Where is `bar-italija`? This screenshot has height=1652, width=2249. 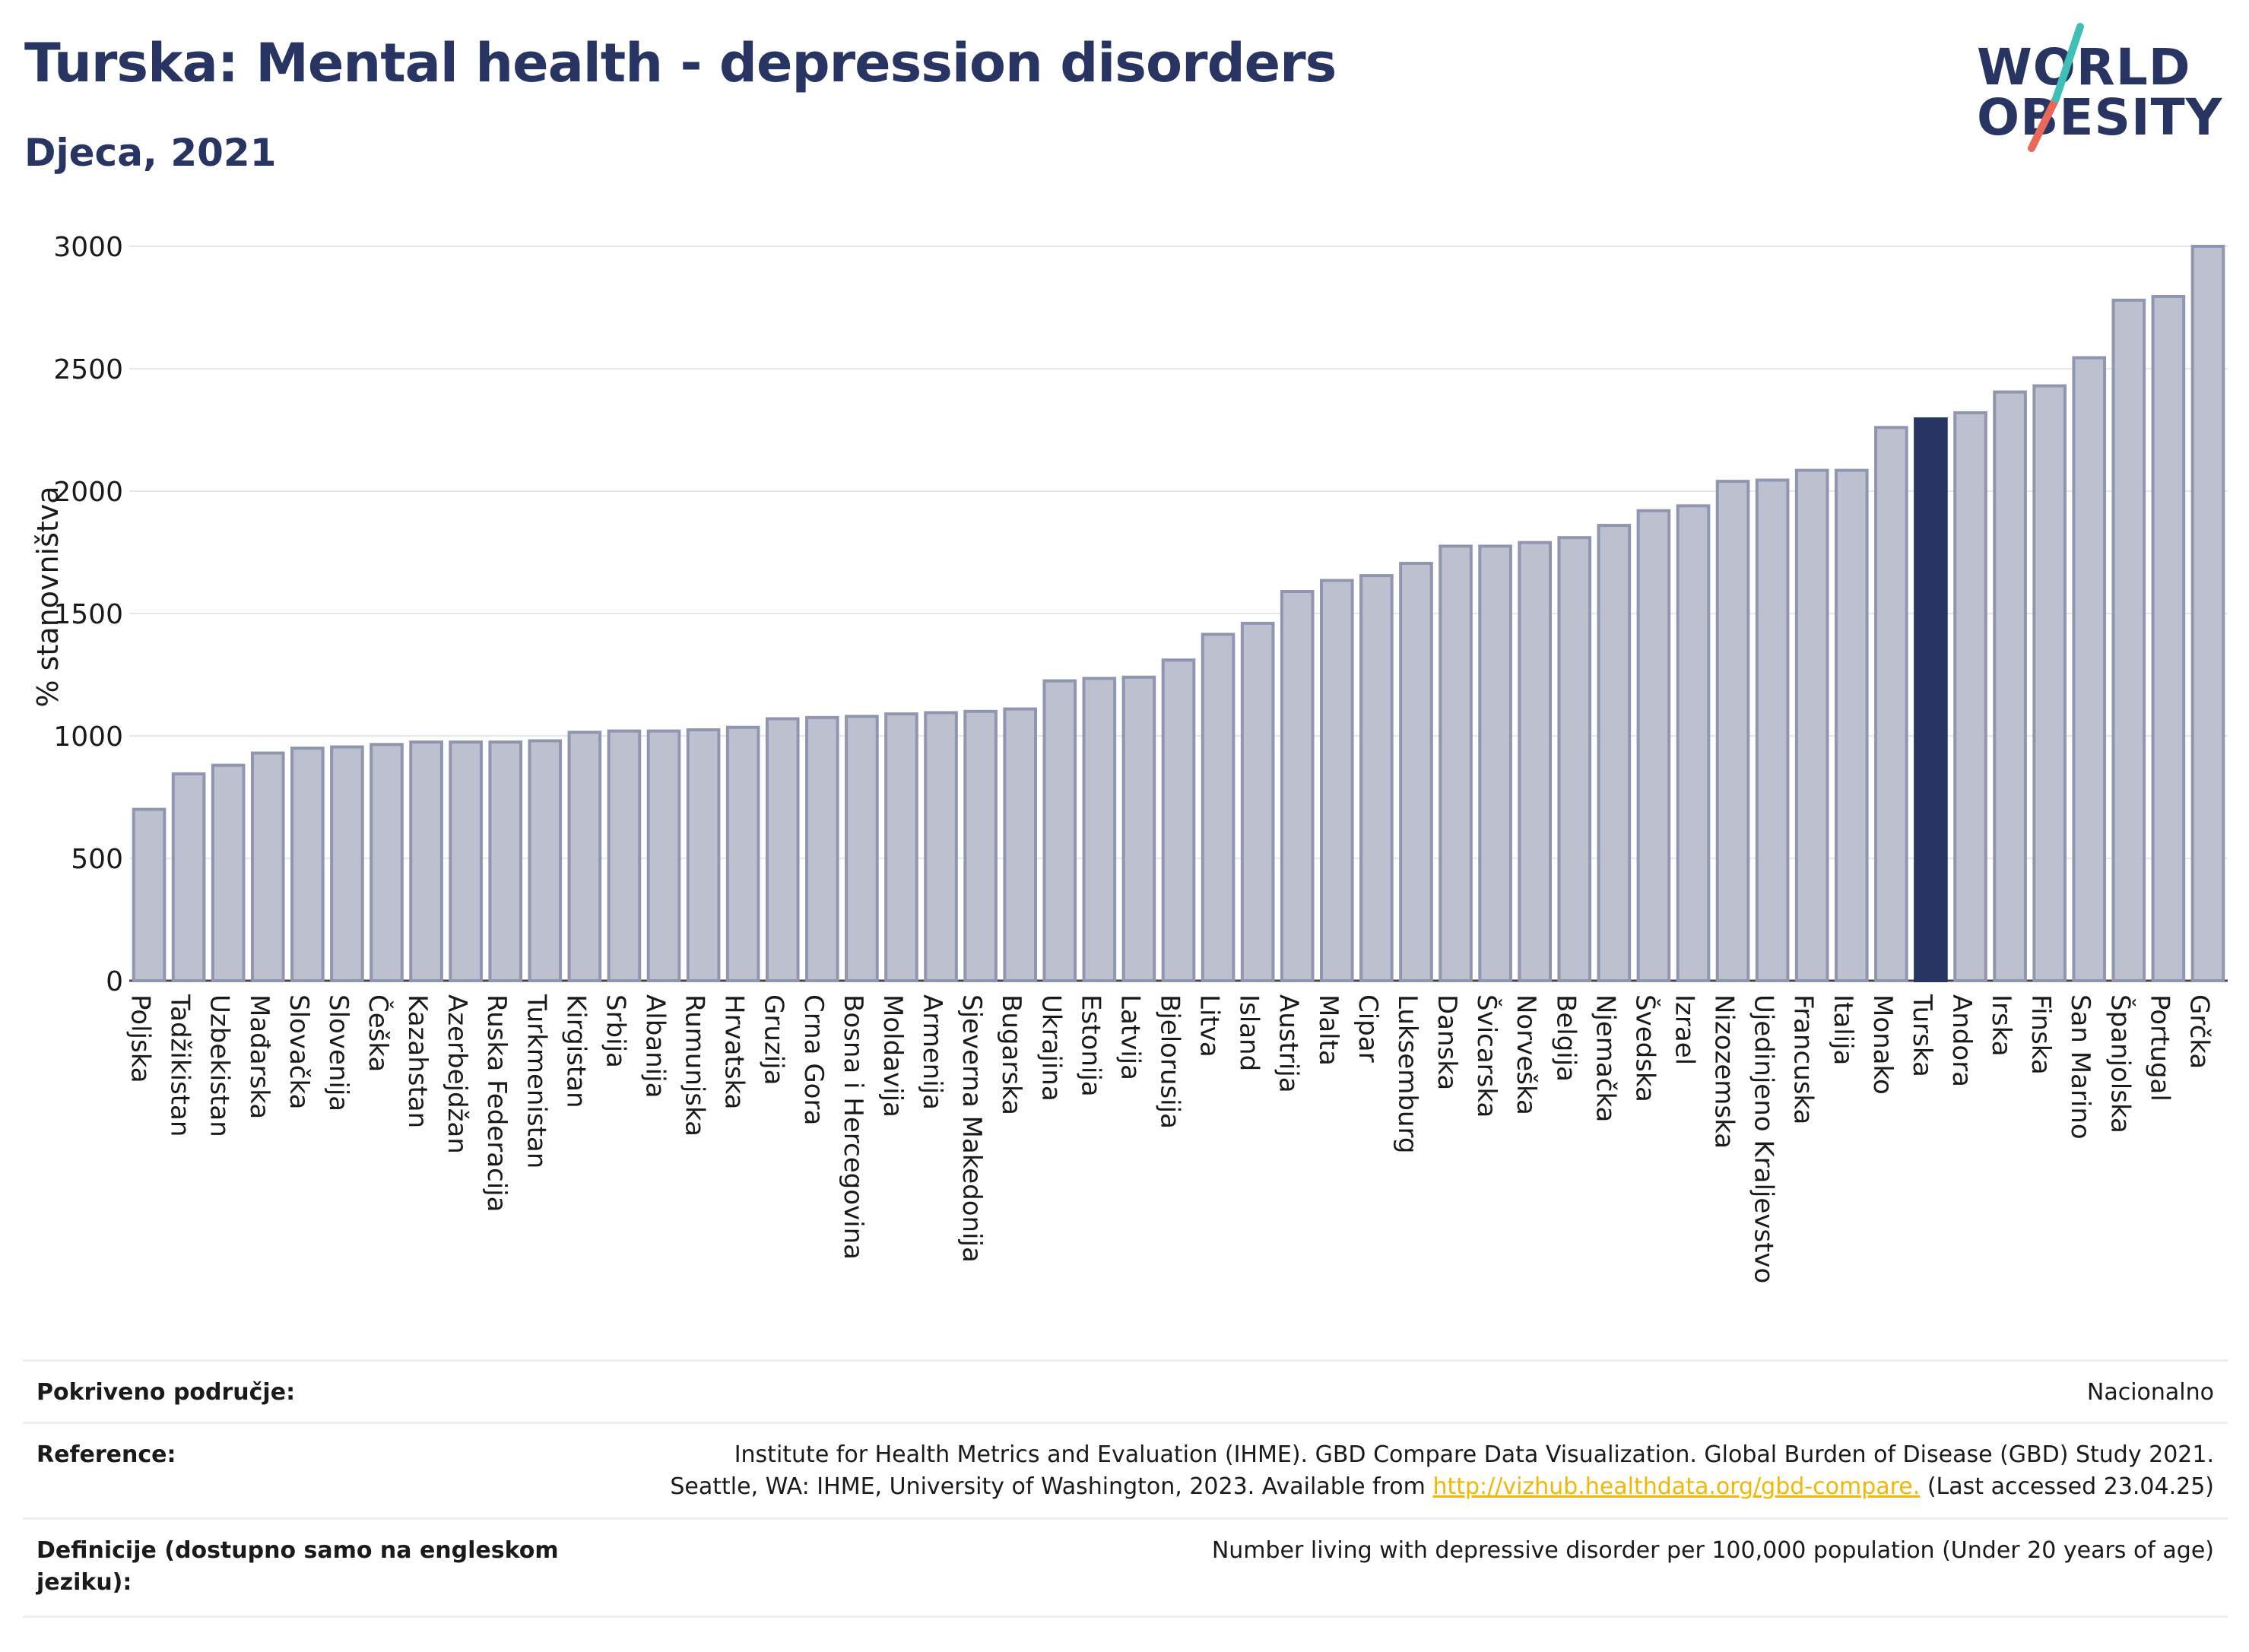
bar-italija is located at coordinates (1851, 725).